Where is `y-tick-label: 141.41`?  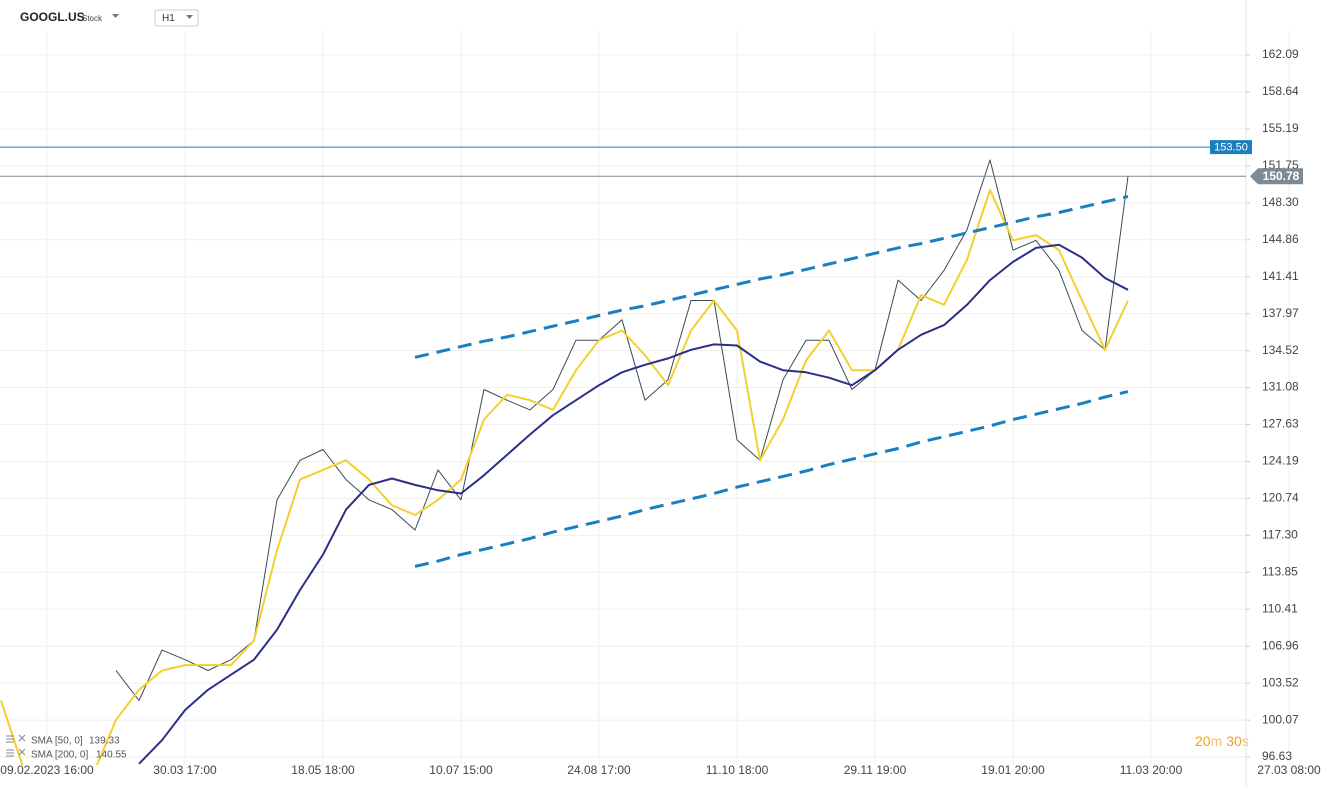 y-tick-label: 141.41 is located at coordinates (1280, 276).